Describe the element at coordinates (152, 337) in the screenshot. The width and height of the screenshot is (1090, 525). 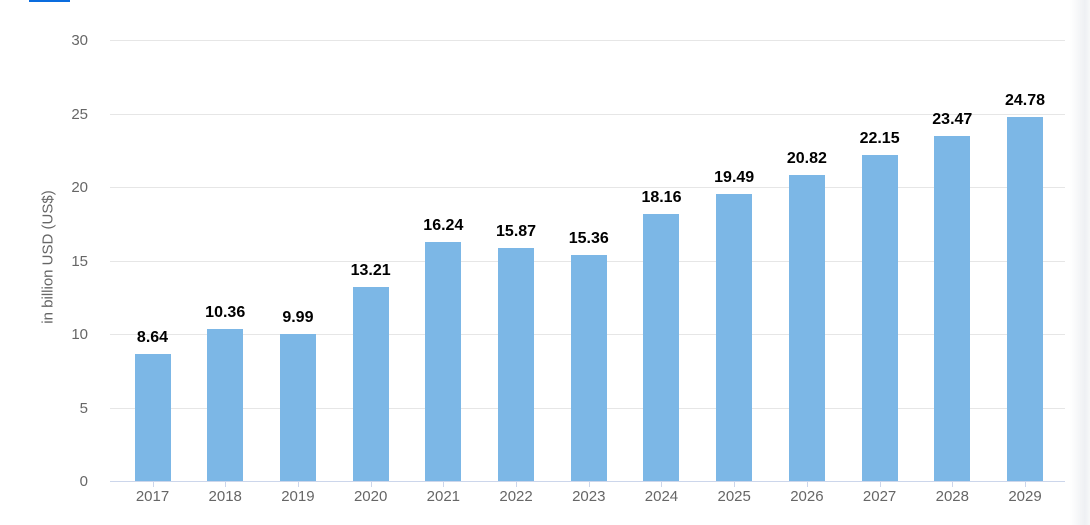
I see `bar-value-label: 8.64` at that location.